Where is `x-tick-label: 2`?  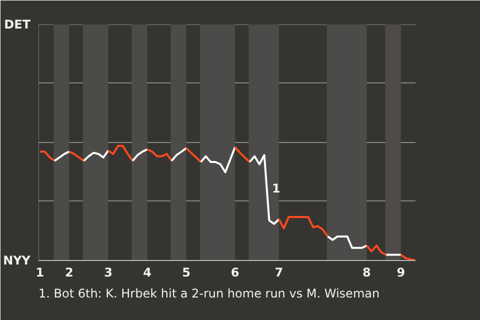 x-tick-label: 2 is located at coordinates (69, 273).